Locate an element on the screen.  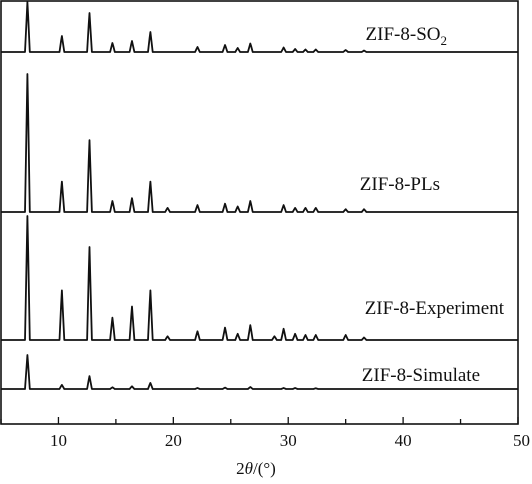
x-tick-label: 20 is located at coordinates (173, 440).